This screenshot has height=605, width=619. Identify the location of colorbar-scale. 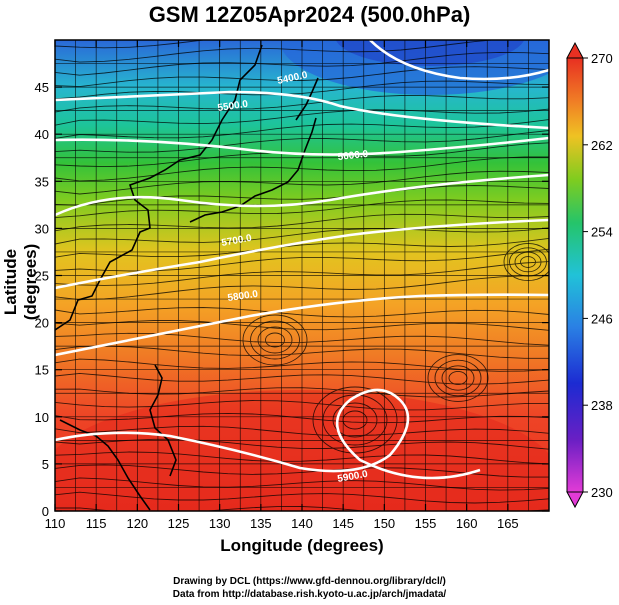
(575, 275).